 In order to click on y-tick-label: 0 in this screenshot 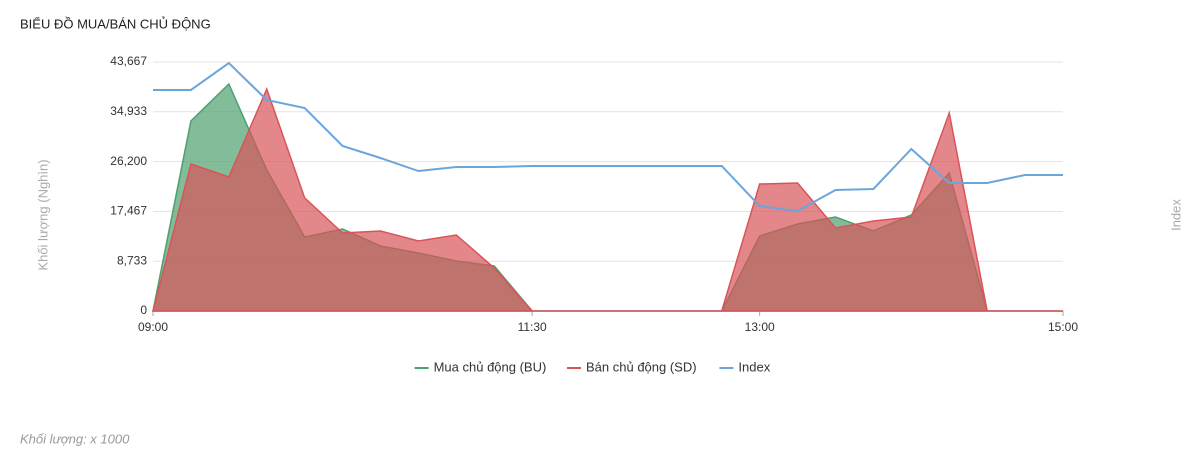, I will do `click(143, 310)`.